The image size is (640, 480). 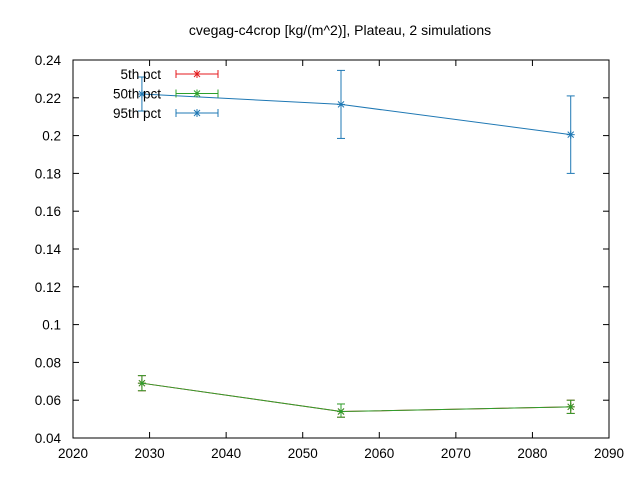 I want to click on y-tick-label: 0.2, so click(x=51, y=136).